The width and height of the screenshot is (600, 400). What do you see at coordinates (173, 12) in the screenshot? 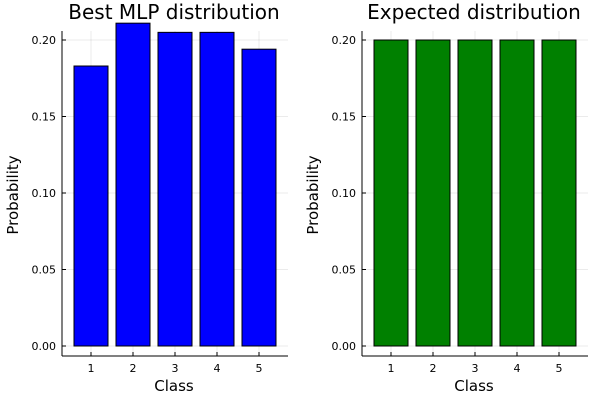
I see `chart-title: Best MLP distribution` at bounding box center [173, 12].